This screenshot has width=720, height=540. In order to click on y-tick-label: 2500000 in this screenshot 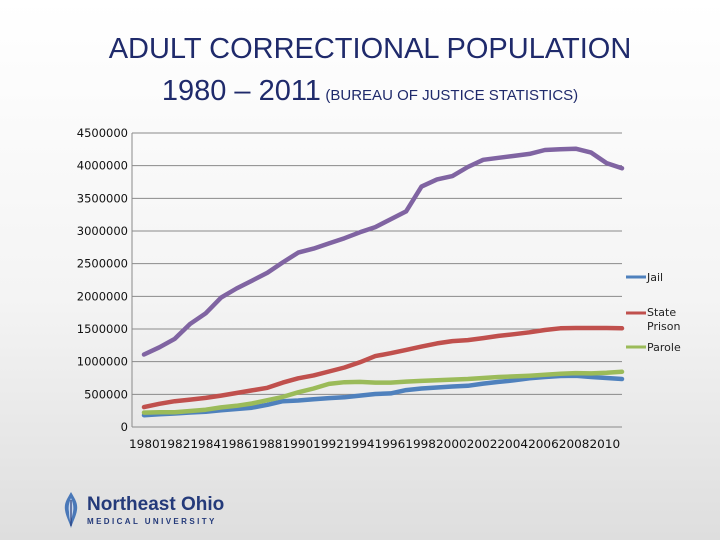, I will do `click(102, 264)`.